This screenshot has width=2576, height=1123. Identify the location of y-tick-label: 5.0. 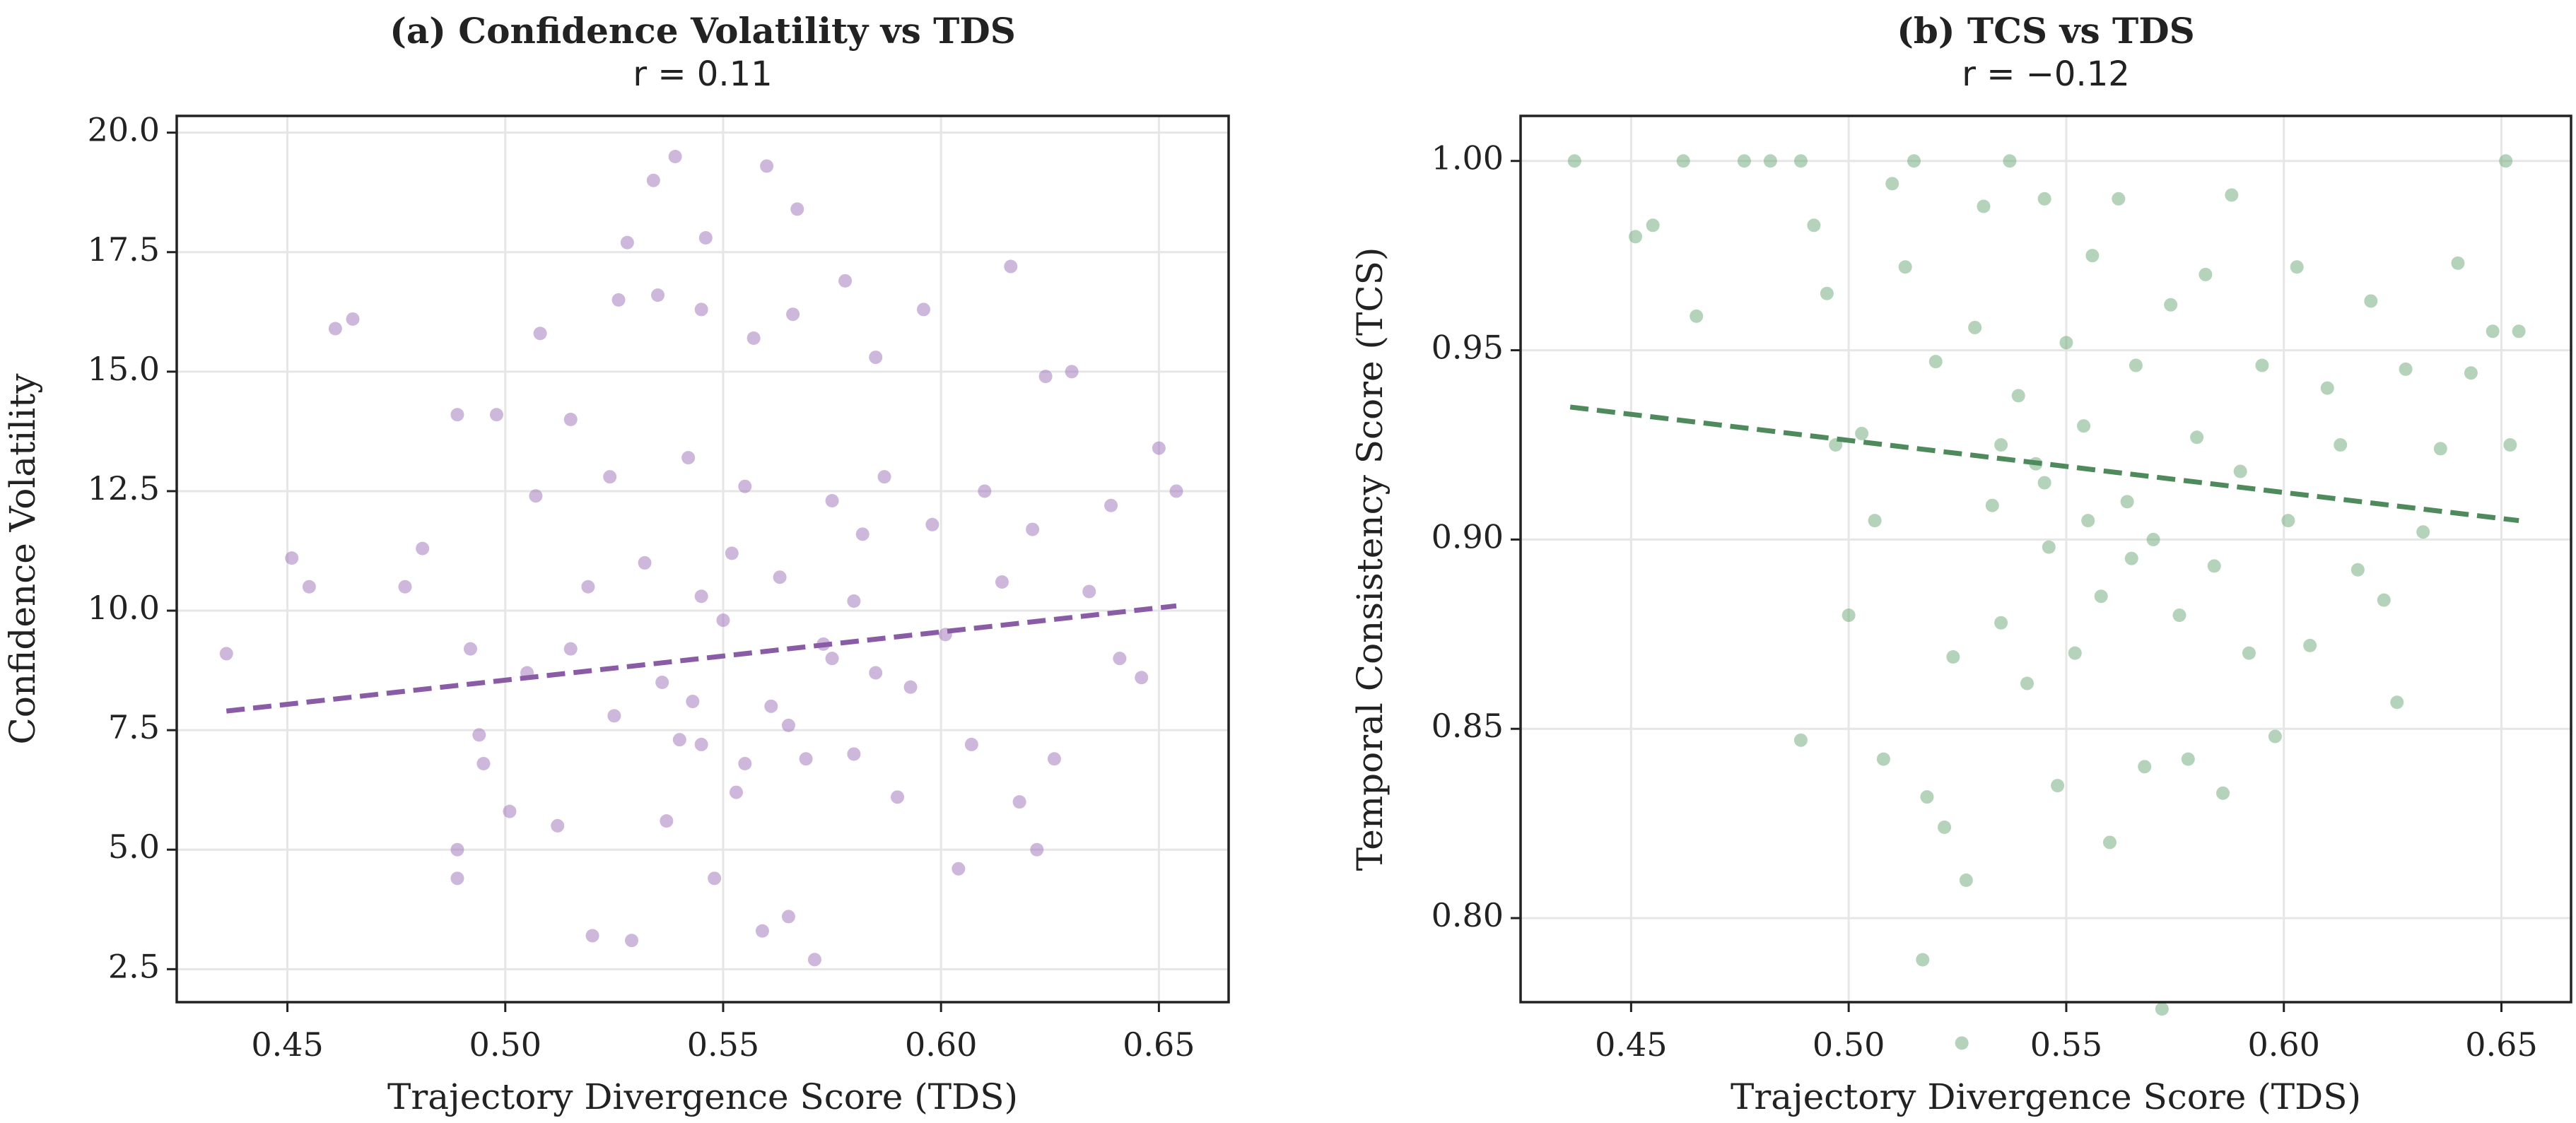
(134, 847).